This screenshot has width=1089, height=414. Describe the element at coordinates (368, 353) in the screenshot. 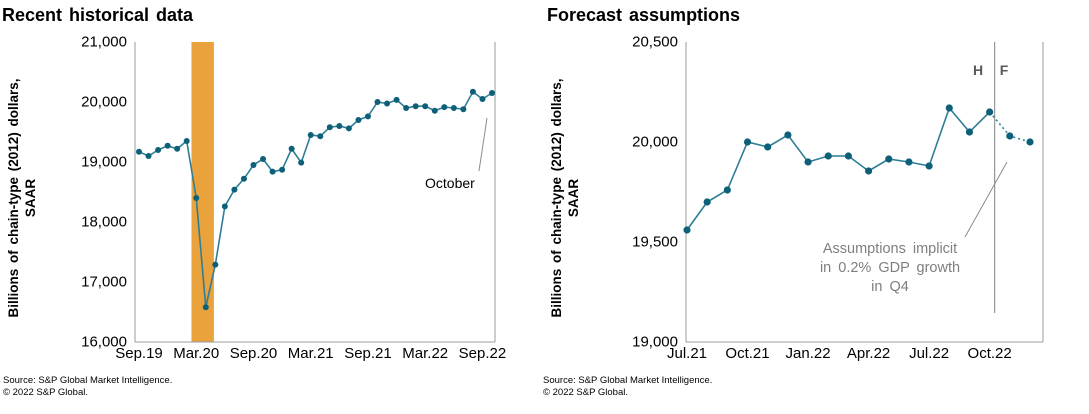

I see `x-tick-label: Sep.21` at that location.